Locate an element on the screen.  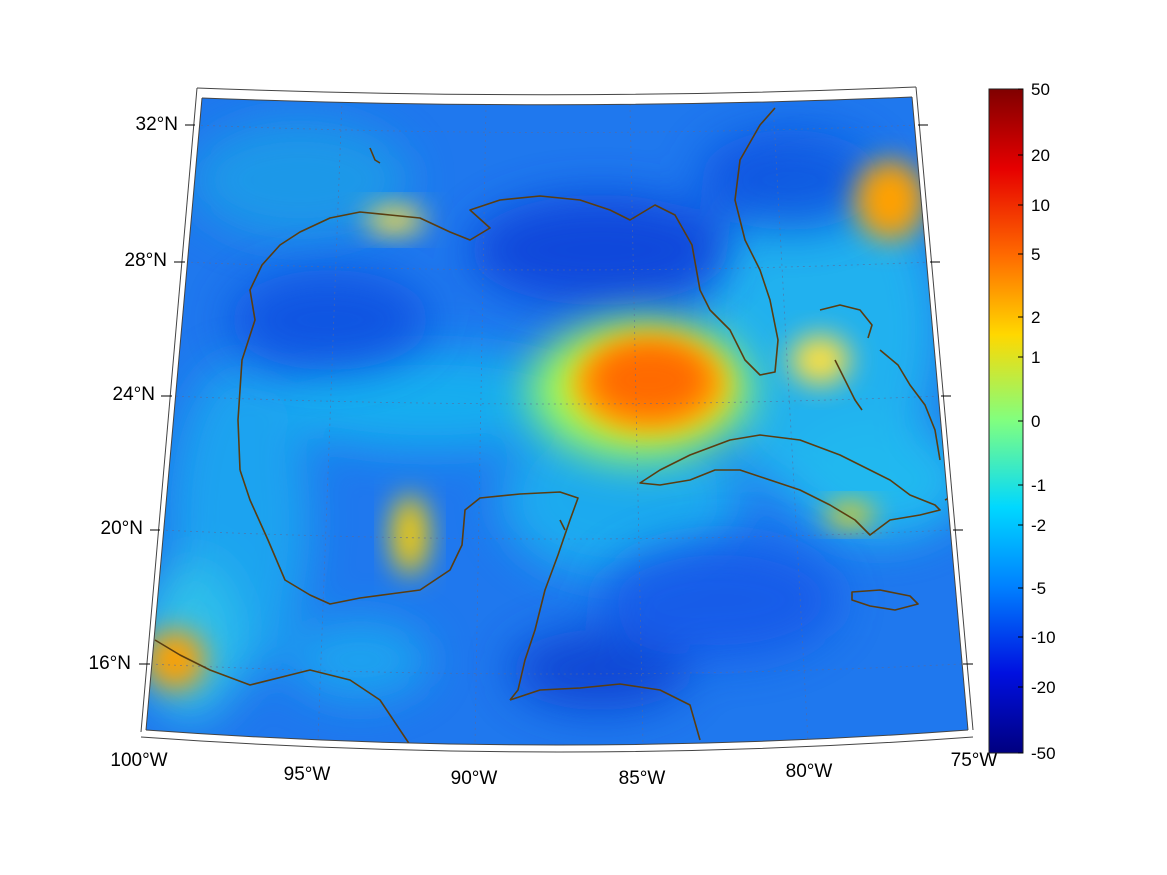
colorbar-label-neg20: -20 is located at coordinates (1043, 687).